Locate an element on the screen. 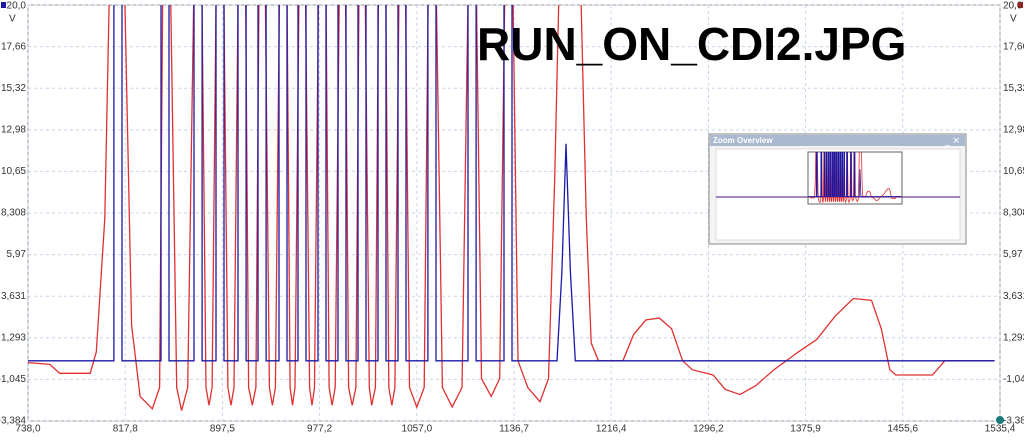 Image resolution: width=1024 pixels, height=441 pixels. chart-title: RUN_ON_CDI2.JPG is located at coordinates (691, 44).